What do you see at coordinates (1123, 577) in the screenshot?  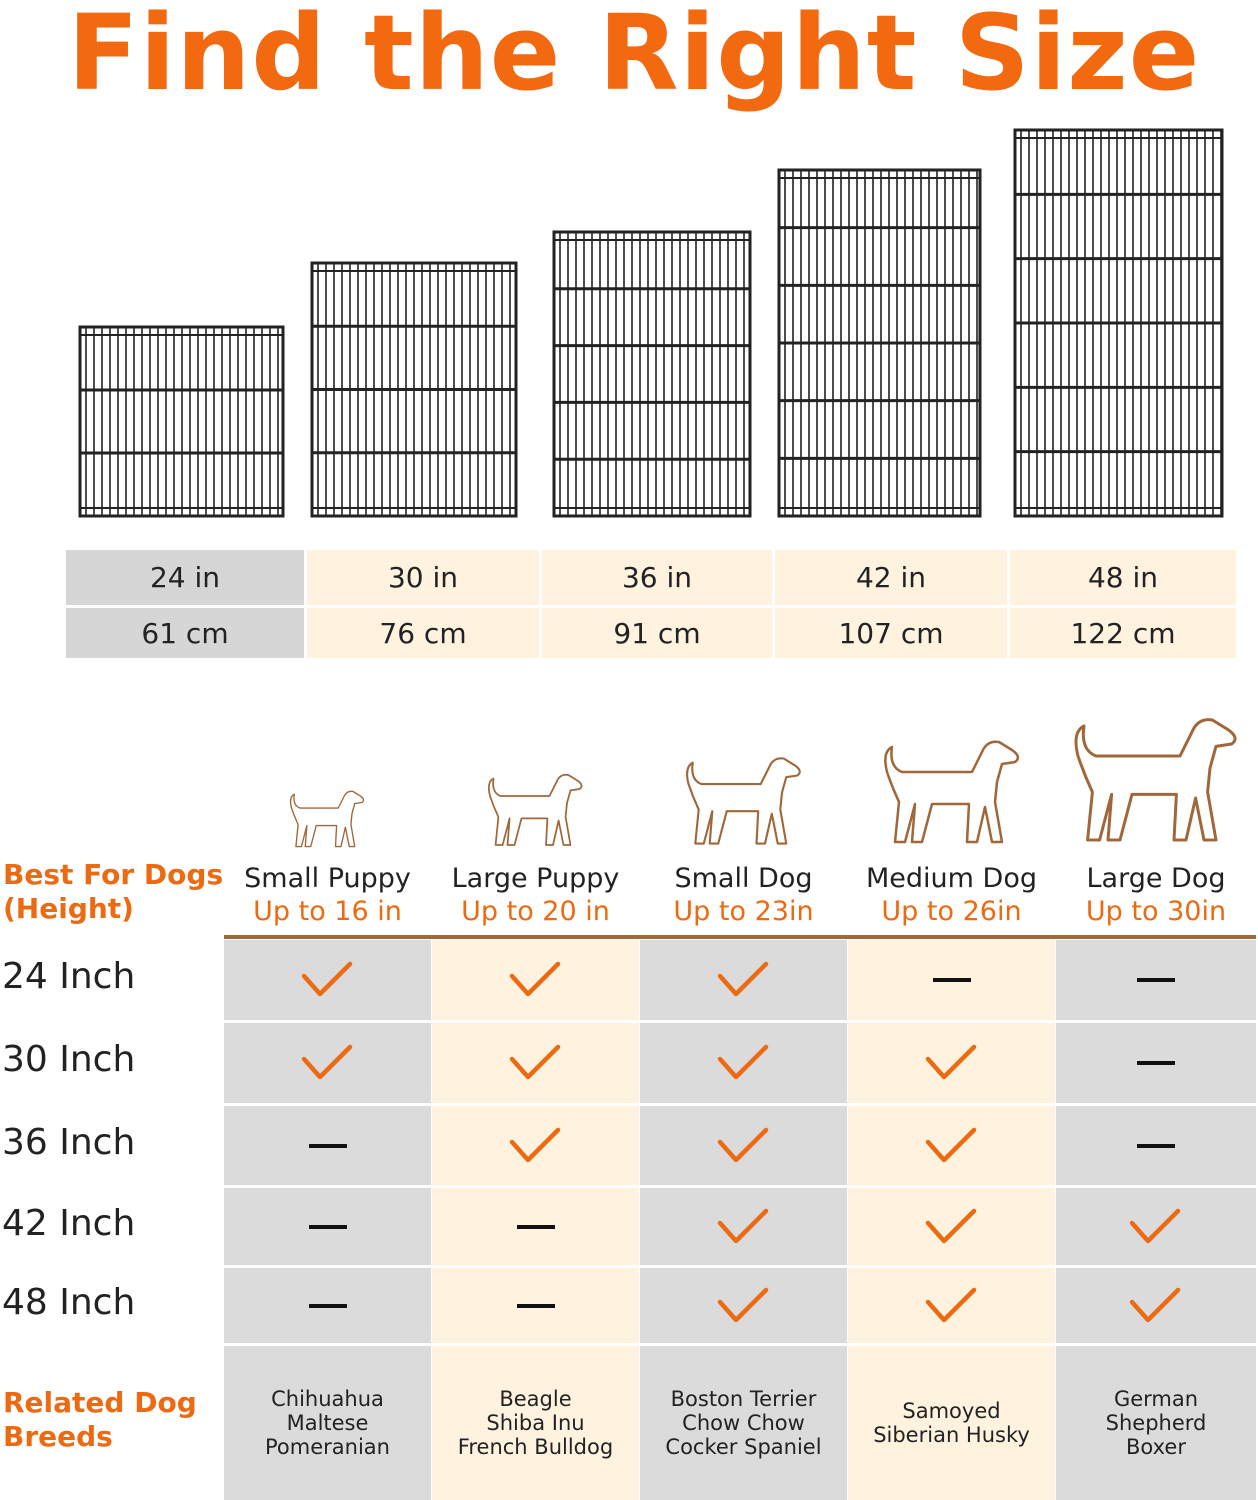 I see `size-inches: 48 in` at bounding box center [1123, 577].